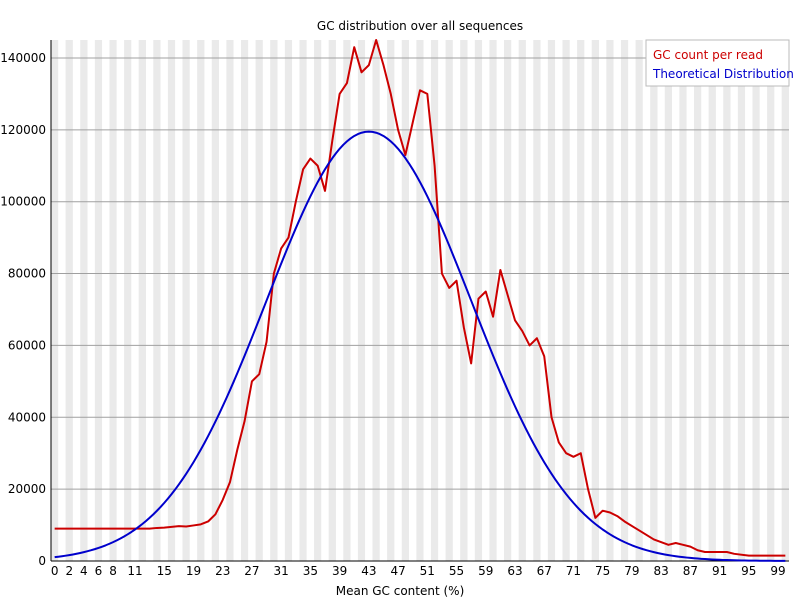  Describe the element at coordinates (99, 571) in the screenshot. I see `x-tick-label: 6` at that location.